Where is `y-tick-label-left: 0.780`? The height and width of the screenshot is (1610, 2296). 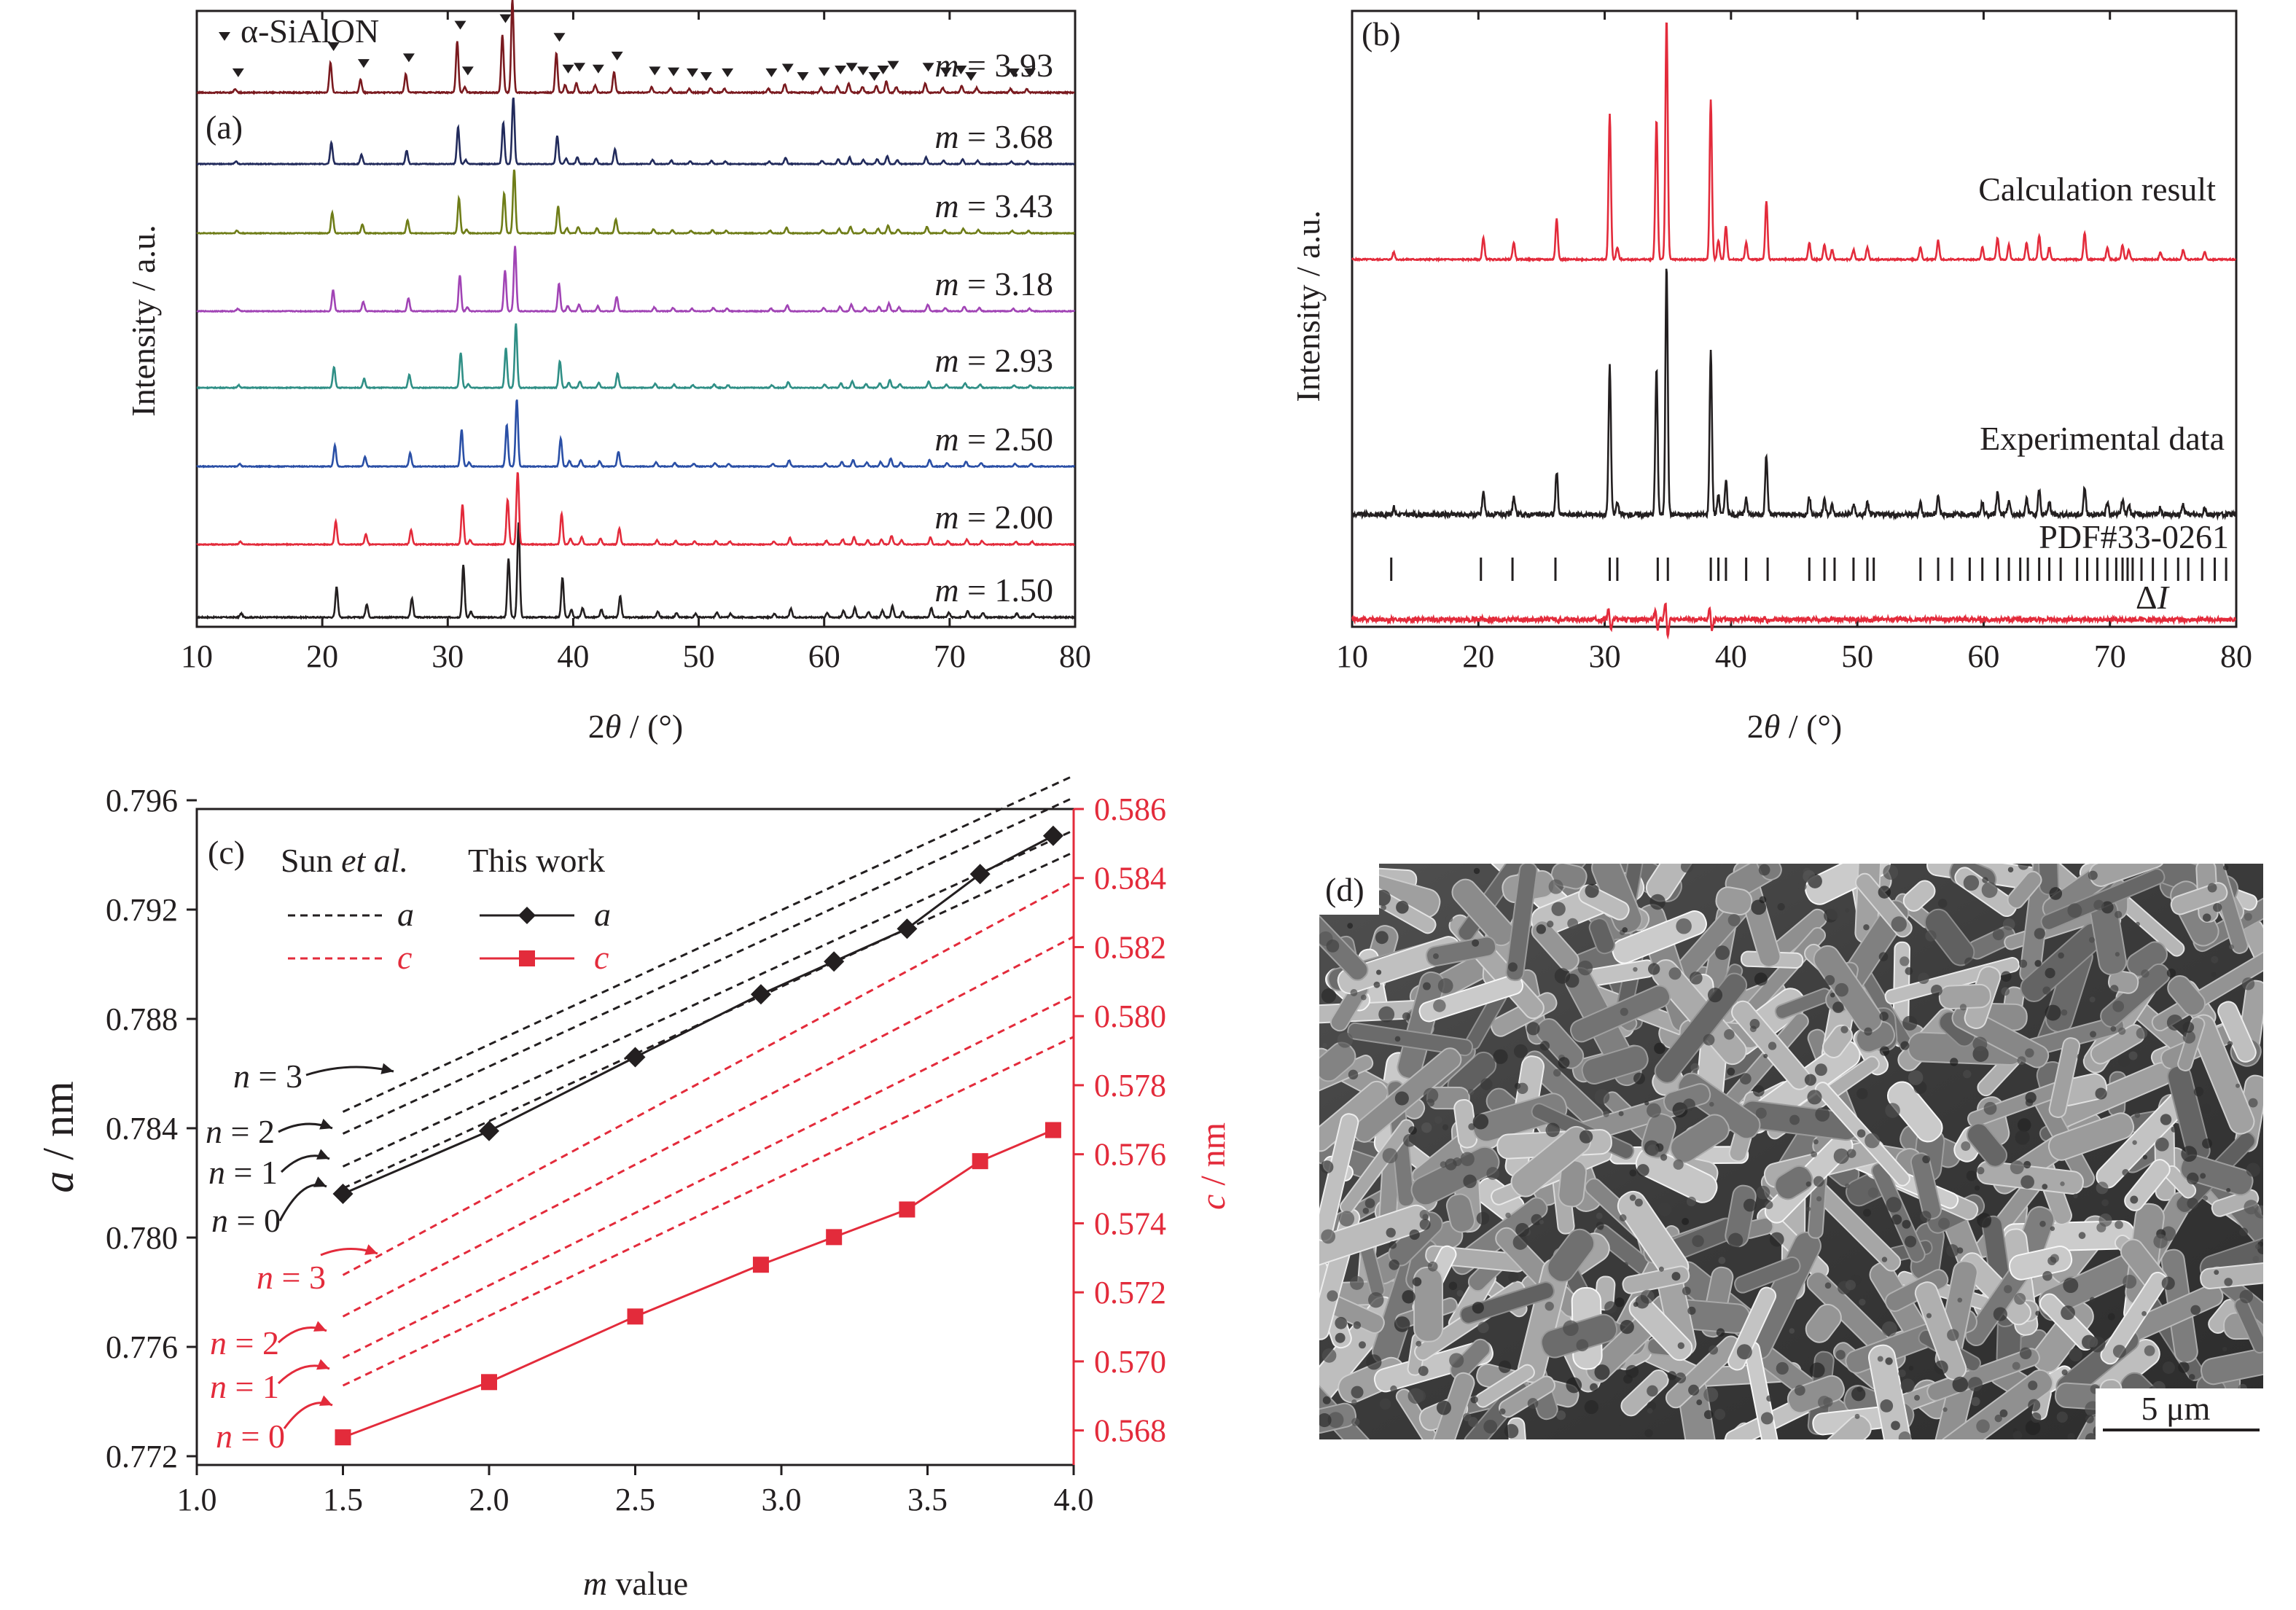 y-tick-label-left: 0.780 is located at coordinates (142, 1238).